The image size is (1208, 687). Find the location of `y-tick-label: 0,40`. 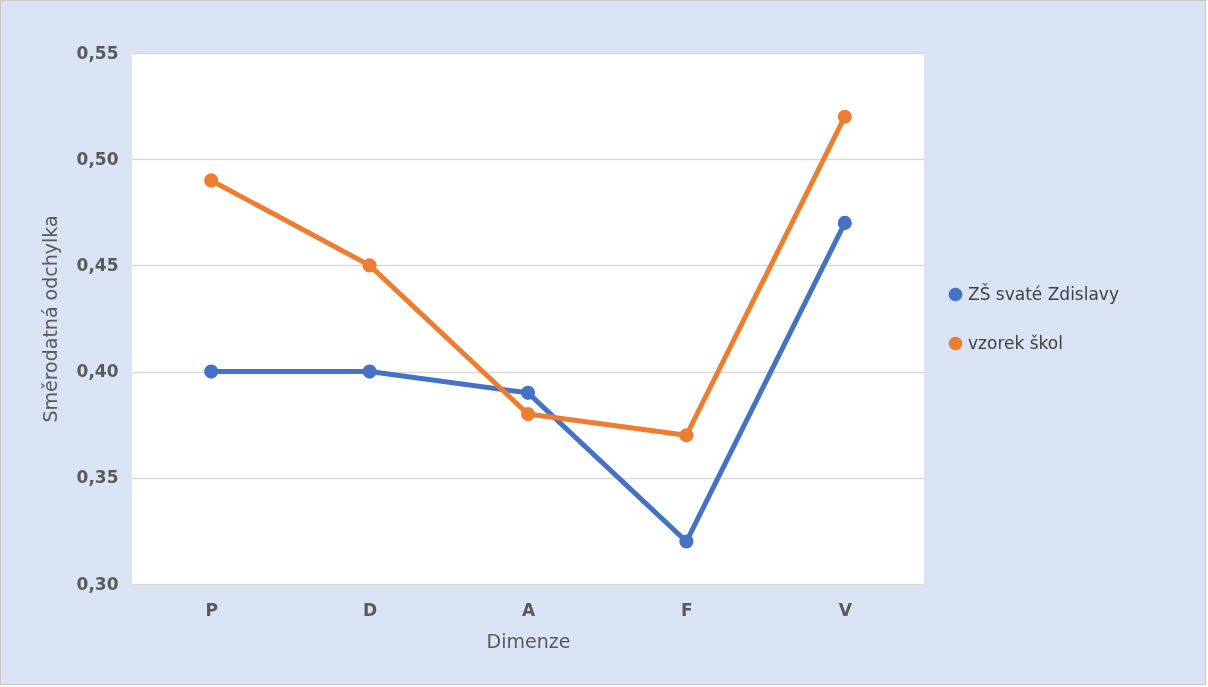

y-tick-label: 0,40 is located at coordinates (97, 371).